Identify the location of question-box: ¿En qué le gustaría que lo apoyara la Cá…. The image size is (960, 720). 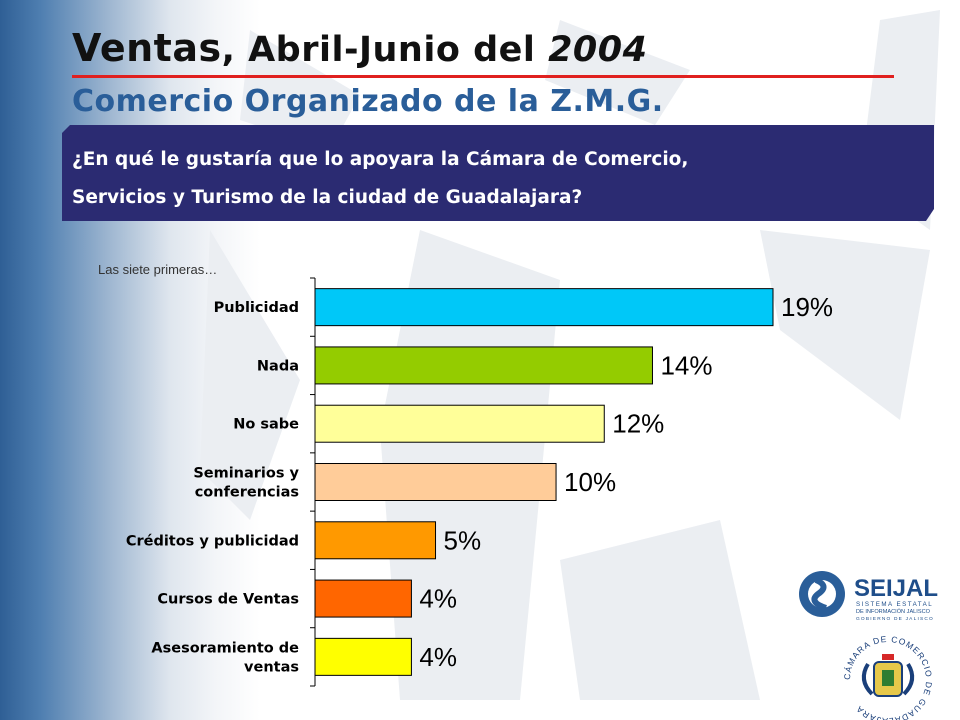
(498, 173).